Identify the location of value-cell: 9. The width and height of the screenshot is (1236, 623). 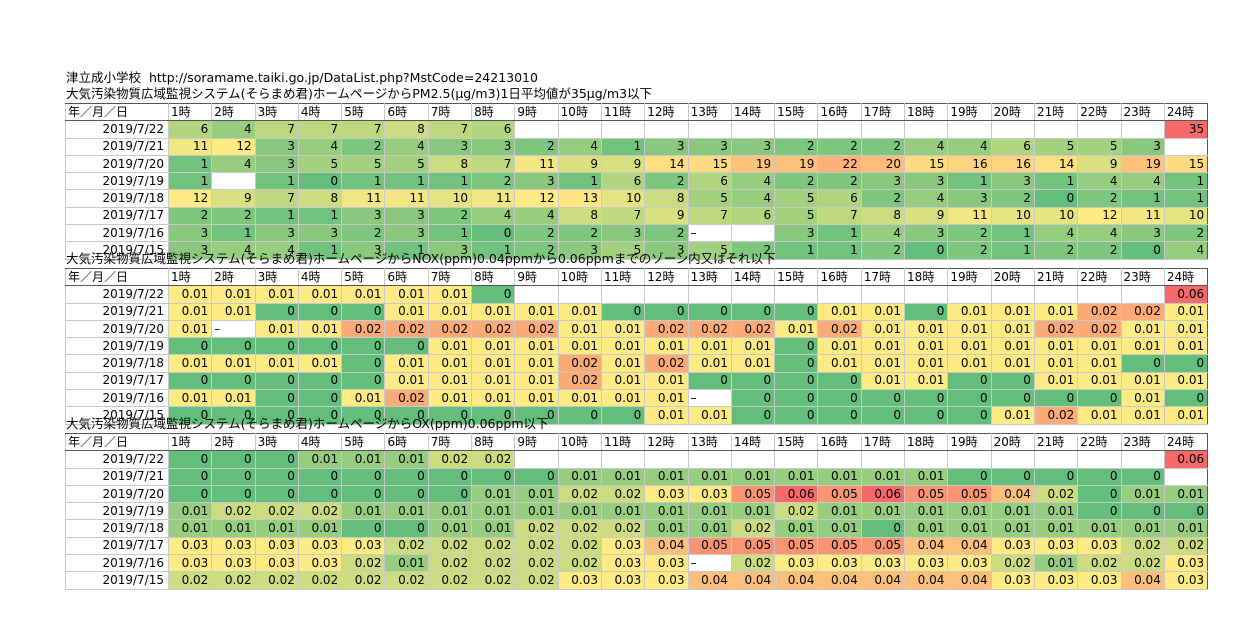
(1099, 164).